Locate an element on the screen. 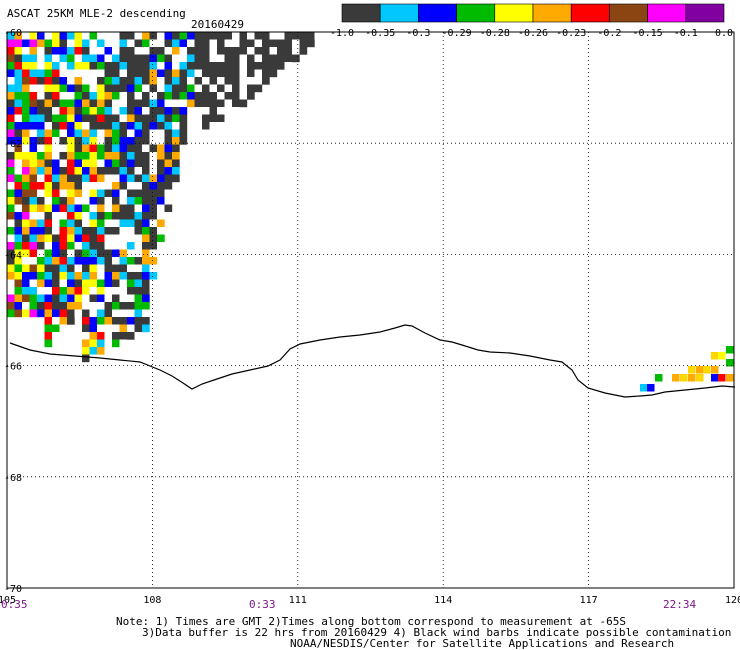  latitude-label: -60 is located at coordinates (13, 33).